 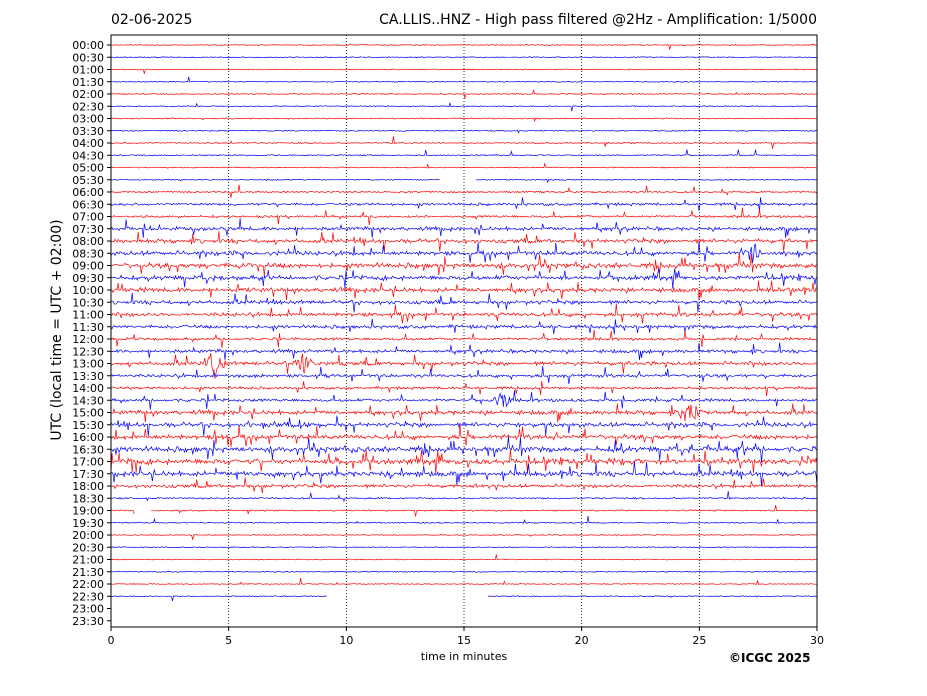 I want to click on y-tick-label: 05:30, so click(x=88, y=180).